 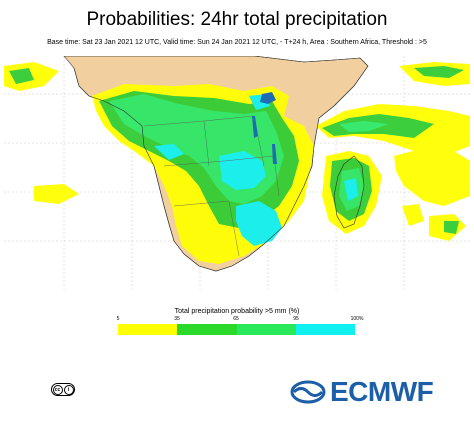 I want to click on legend-tick: 100%, so click(x=357, y=319).